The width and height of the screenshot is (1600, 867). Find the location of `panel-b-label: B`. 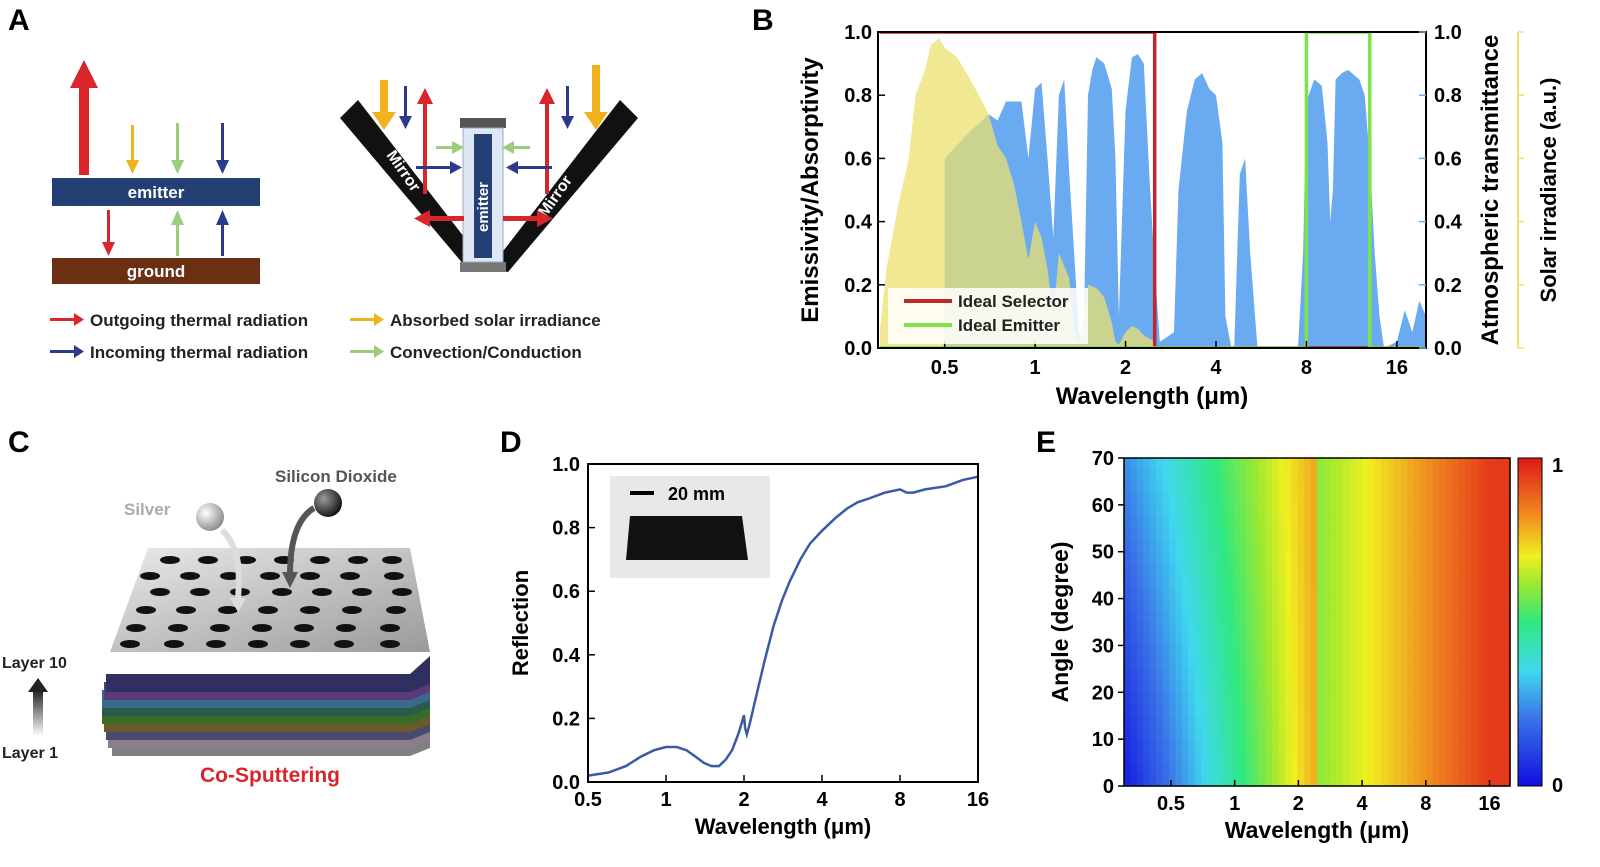

panel-b-label: B is located at coordinates (763, 20).